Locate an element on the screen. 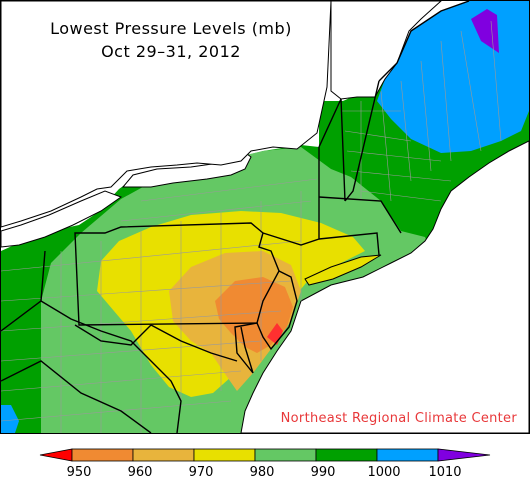 This screenshot has width=530, height=480. legend-arrow-right is located at coordinates (464, 455).